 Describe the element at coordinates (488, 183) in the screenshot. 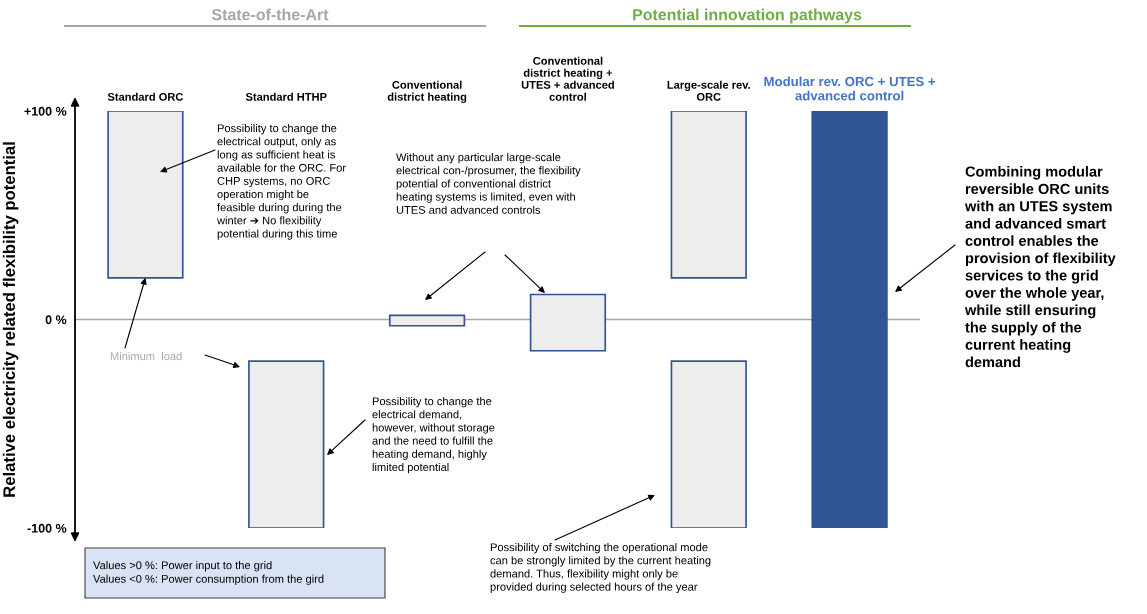

I see `annotation: Without any particular large-scale electrical con-/prosumer, the flexibility potential of conventional district heating systems is limited, even with UTES and advanced controls` at that location.